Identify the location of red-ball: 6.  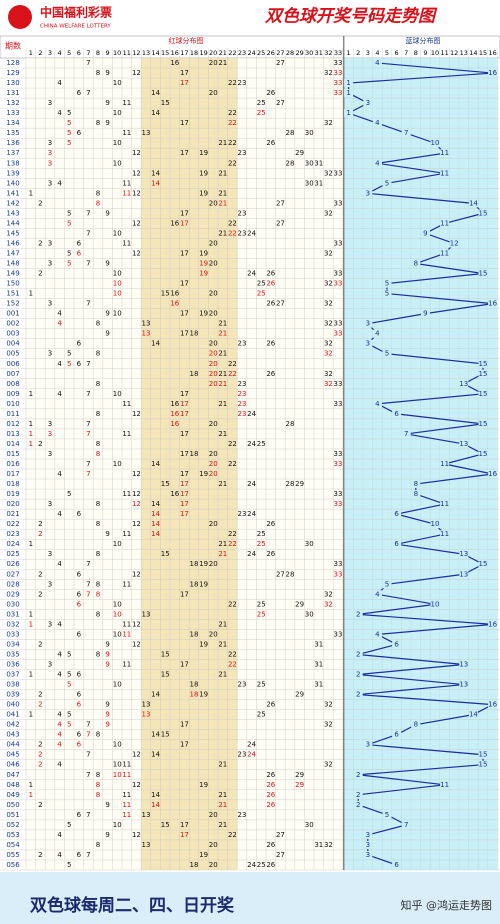
(79, 675).